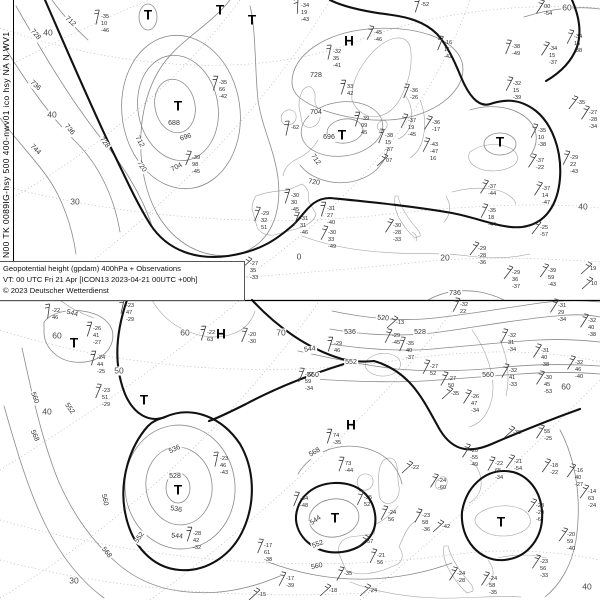 The height and width of the screenshot is (600, 600). I want to click on station-plot: -32 41 -33, so click(509, 375).